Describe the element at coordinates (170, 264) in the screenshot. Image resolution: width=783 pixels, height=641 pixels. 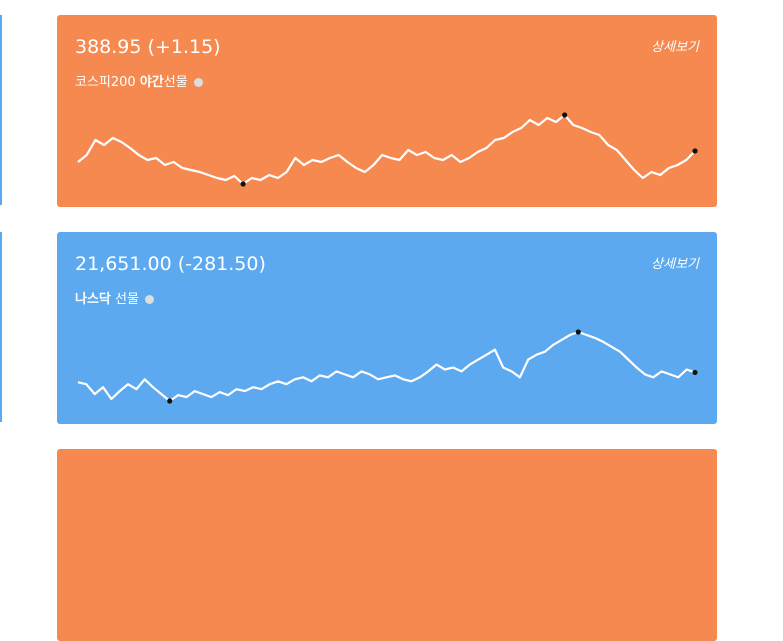
I see `price: 21,651.00 (-281.50)` at that location.